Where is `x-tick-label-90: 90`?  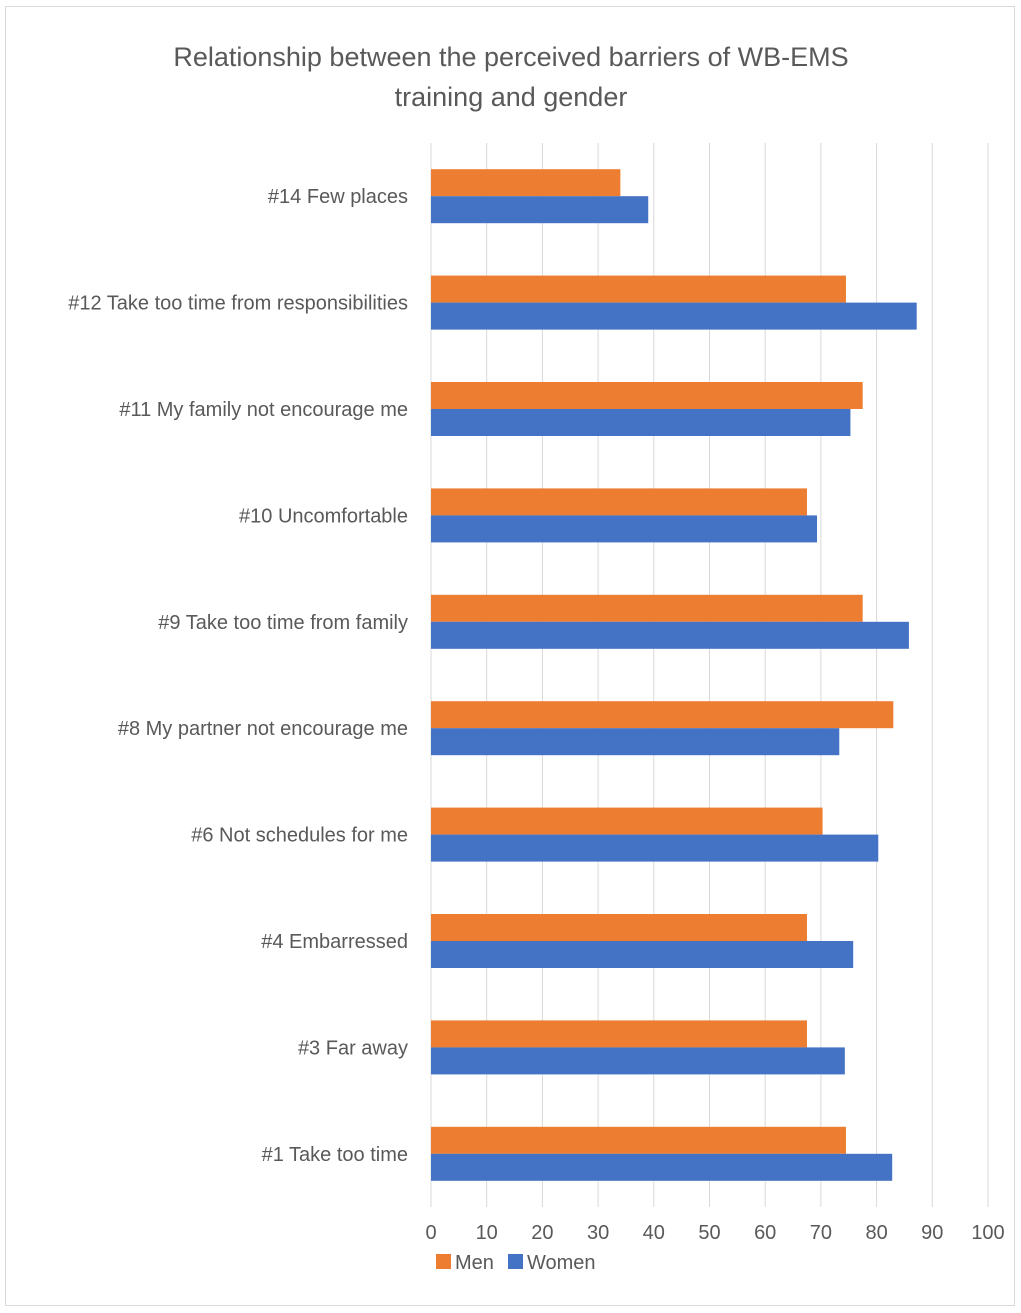 x-tick-label-90: 90 is located at coordinates (932, 1233).